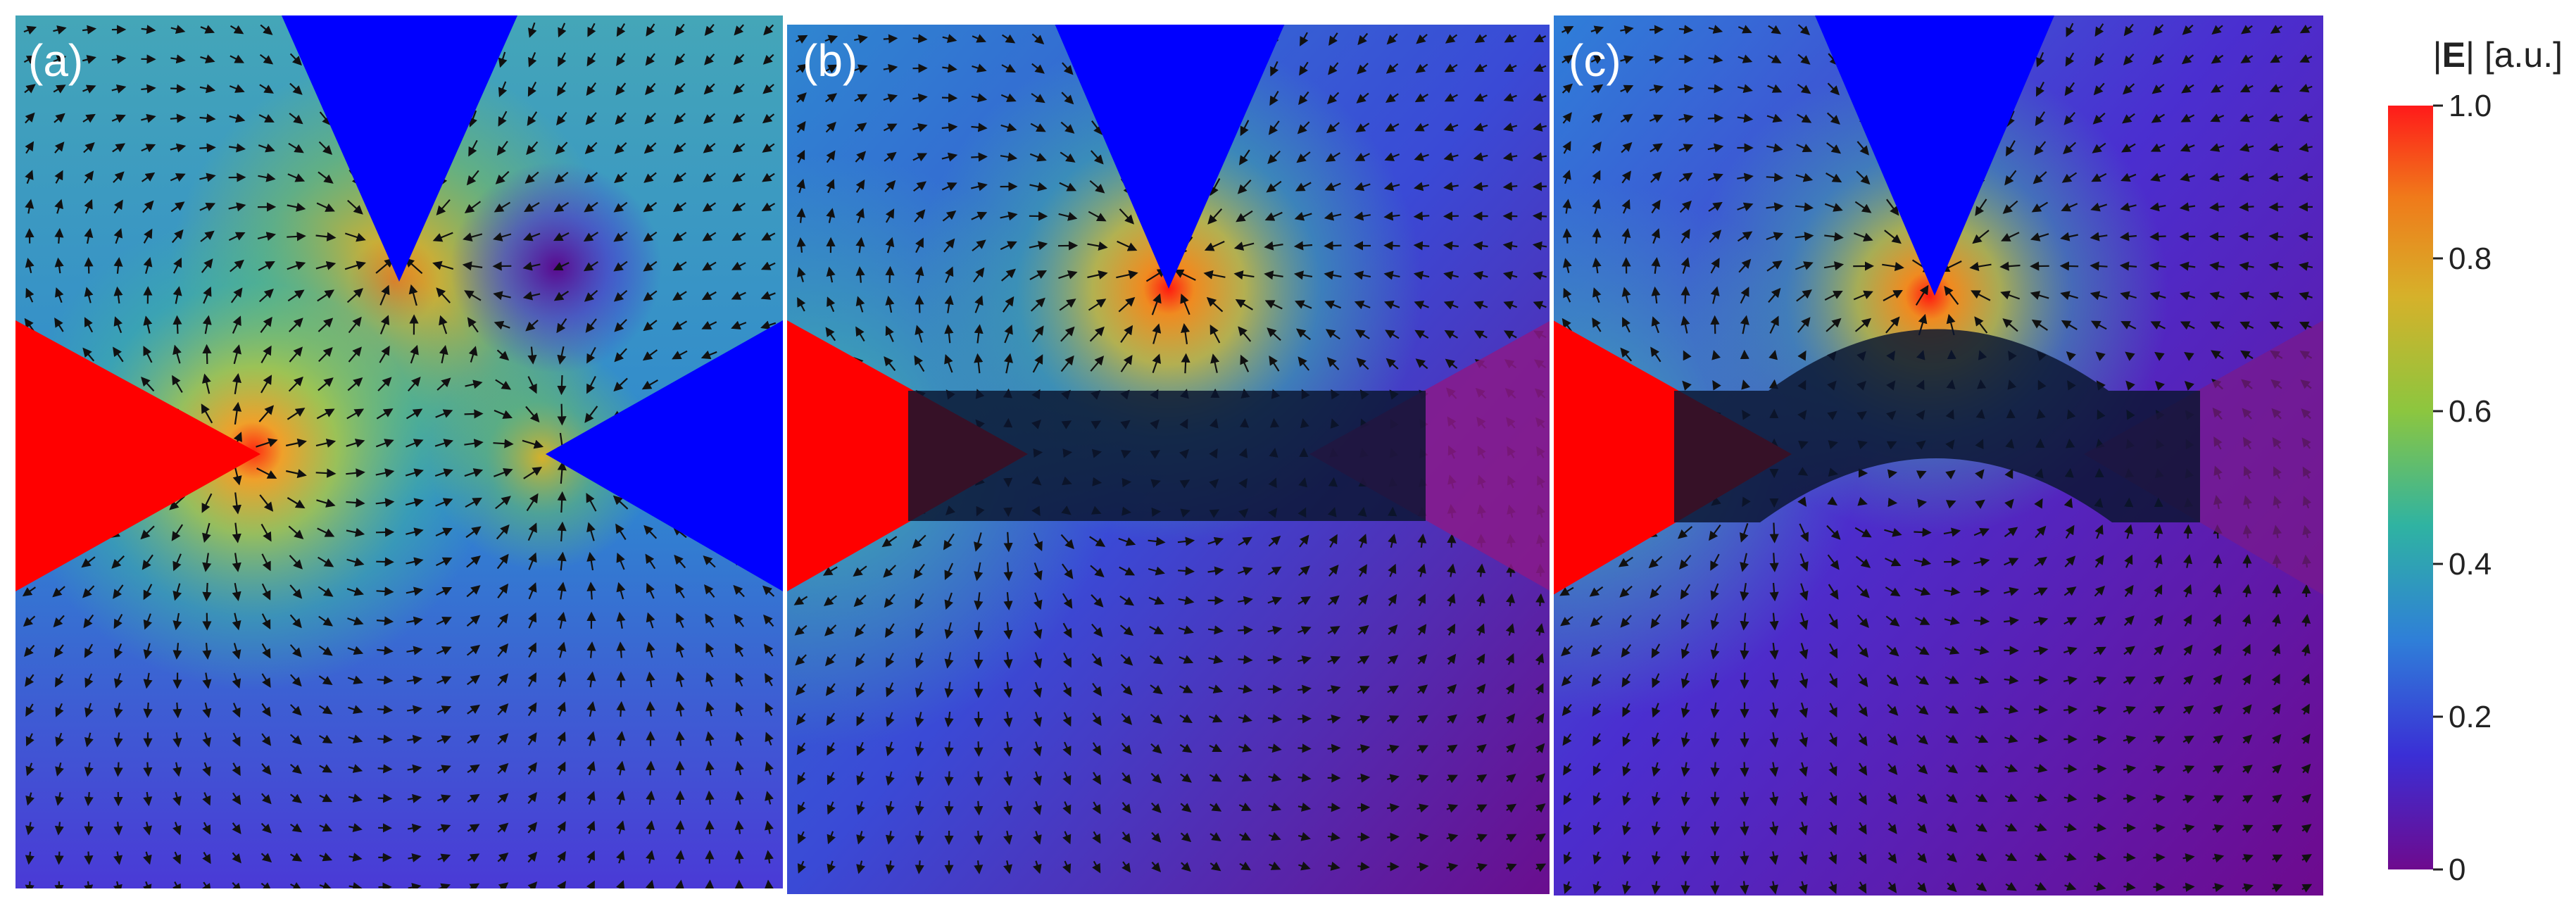 This screenshot has width=2576, height=911. I want to click on colorbar-title: |E| [a.u.], so click(2498, 55).